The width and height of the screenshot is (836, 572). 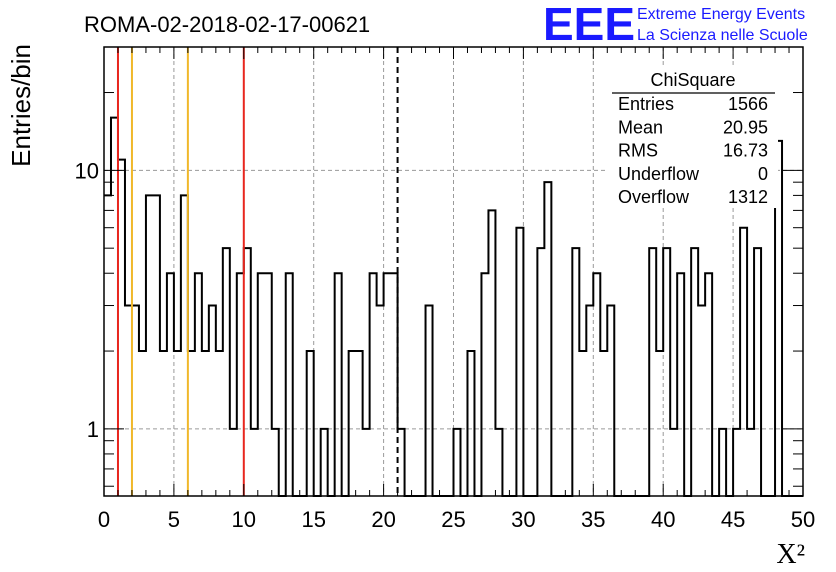 I want to click on y-tick-label: 1, so click(x=93, y=429).